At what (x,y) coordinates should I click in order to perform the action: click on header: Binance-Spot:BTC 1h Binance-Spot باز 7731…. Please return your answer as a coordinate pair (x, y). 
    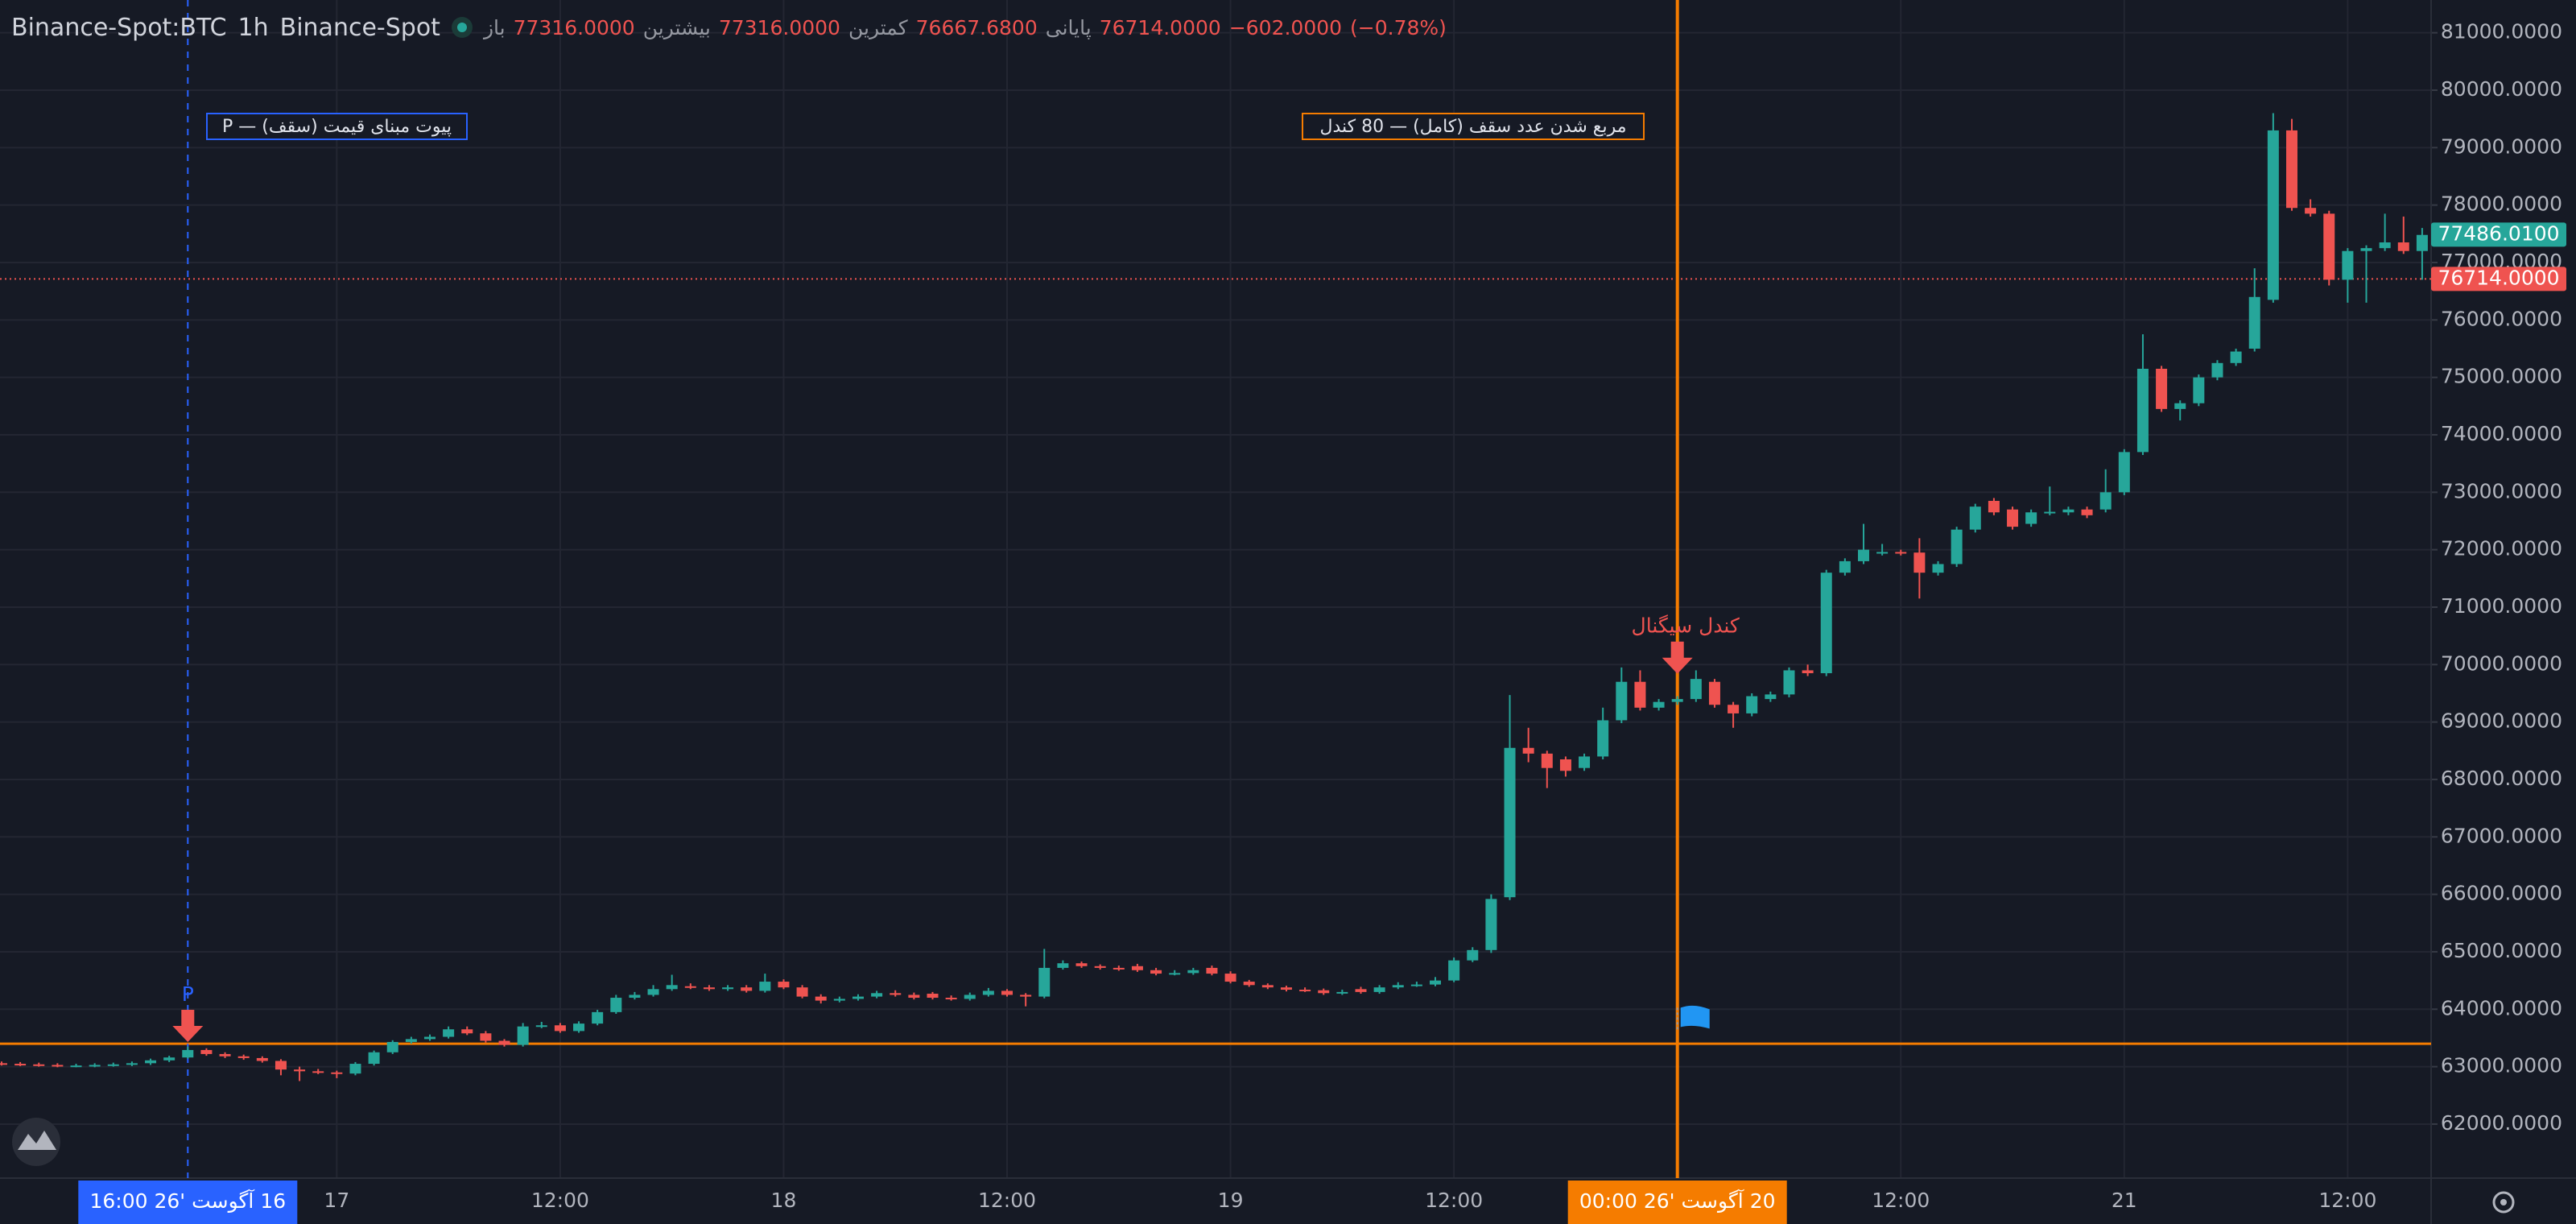
    Looking at the image, I should click on (729, 27).